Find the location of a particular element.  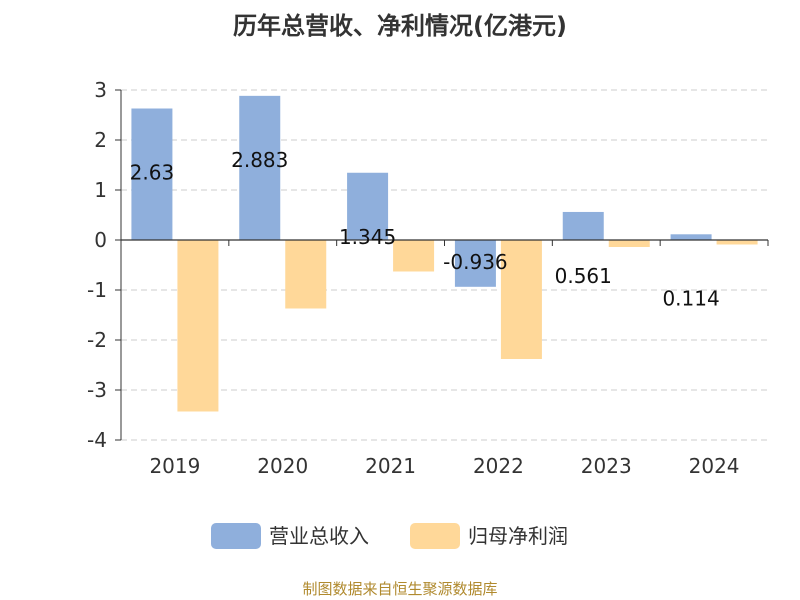

data-label: 1.345 is located at coordinates (367, 237).